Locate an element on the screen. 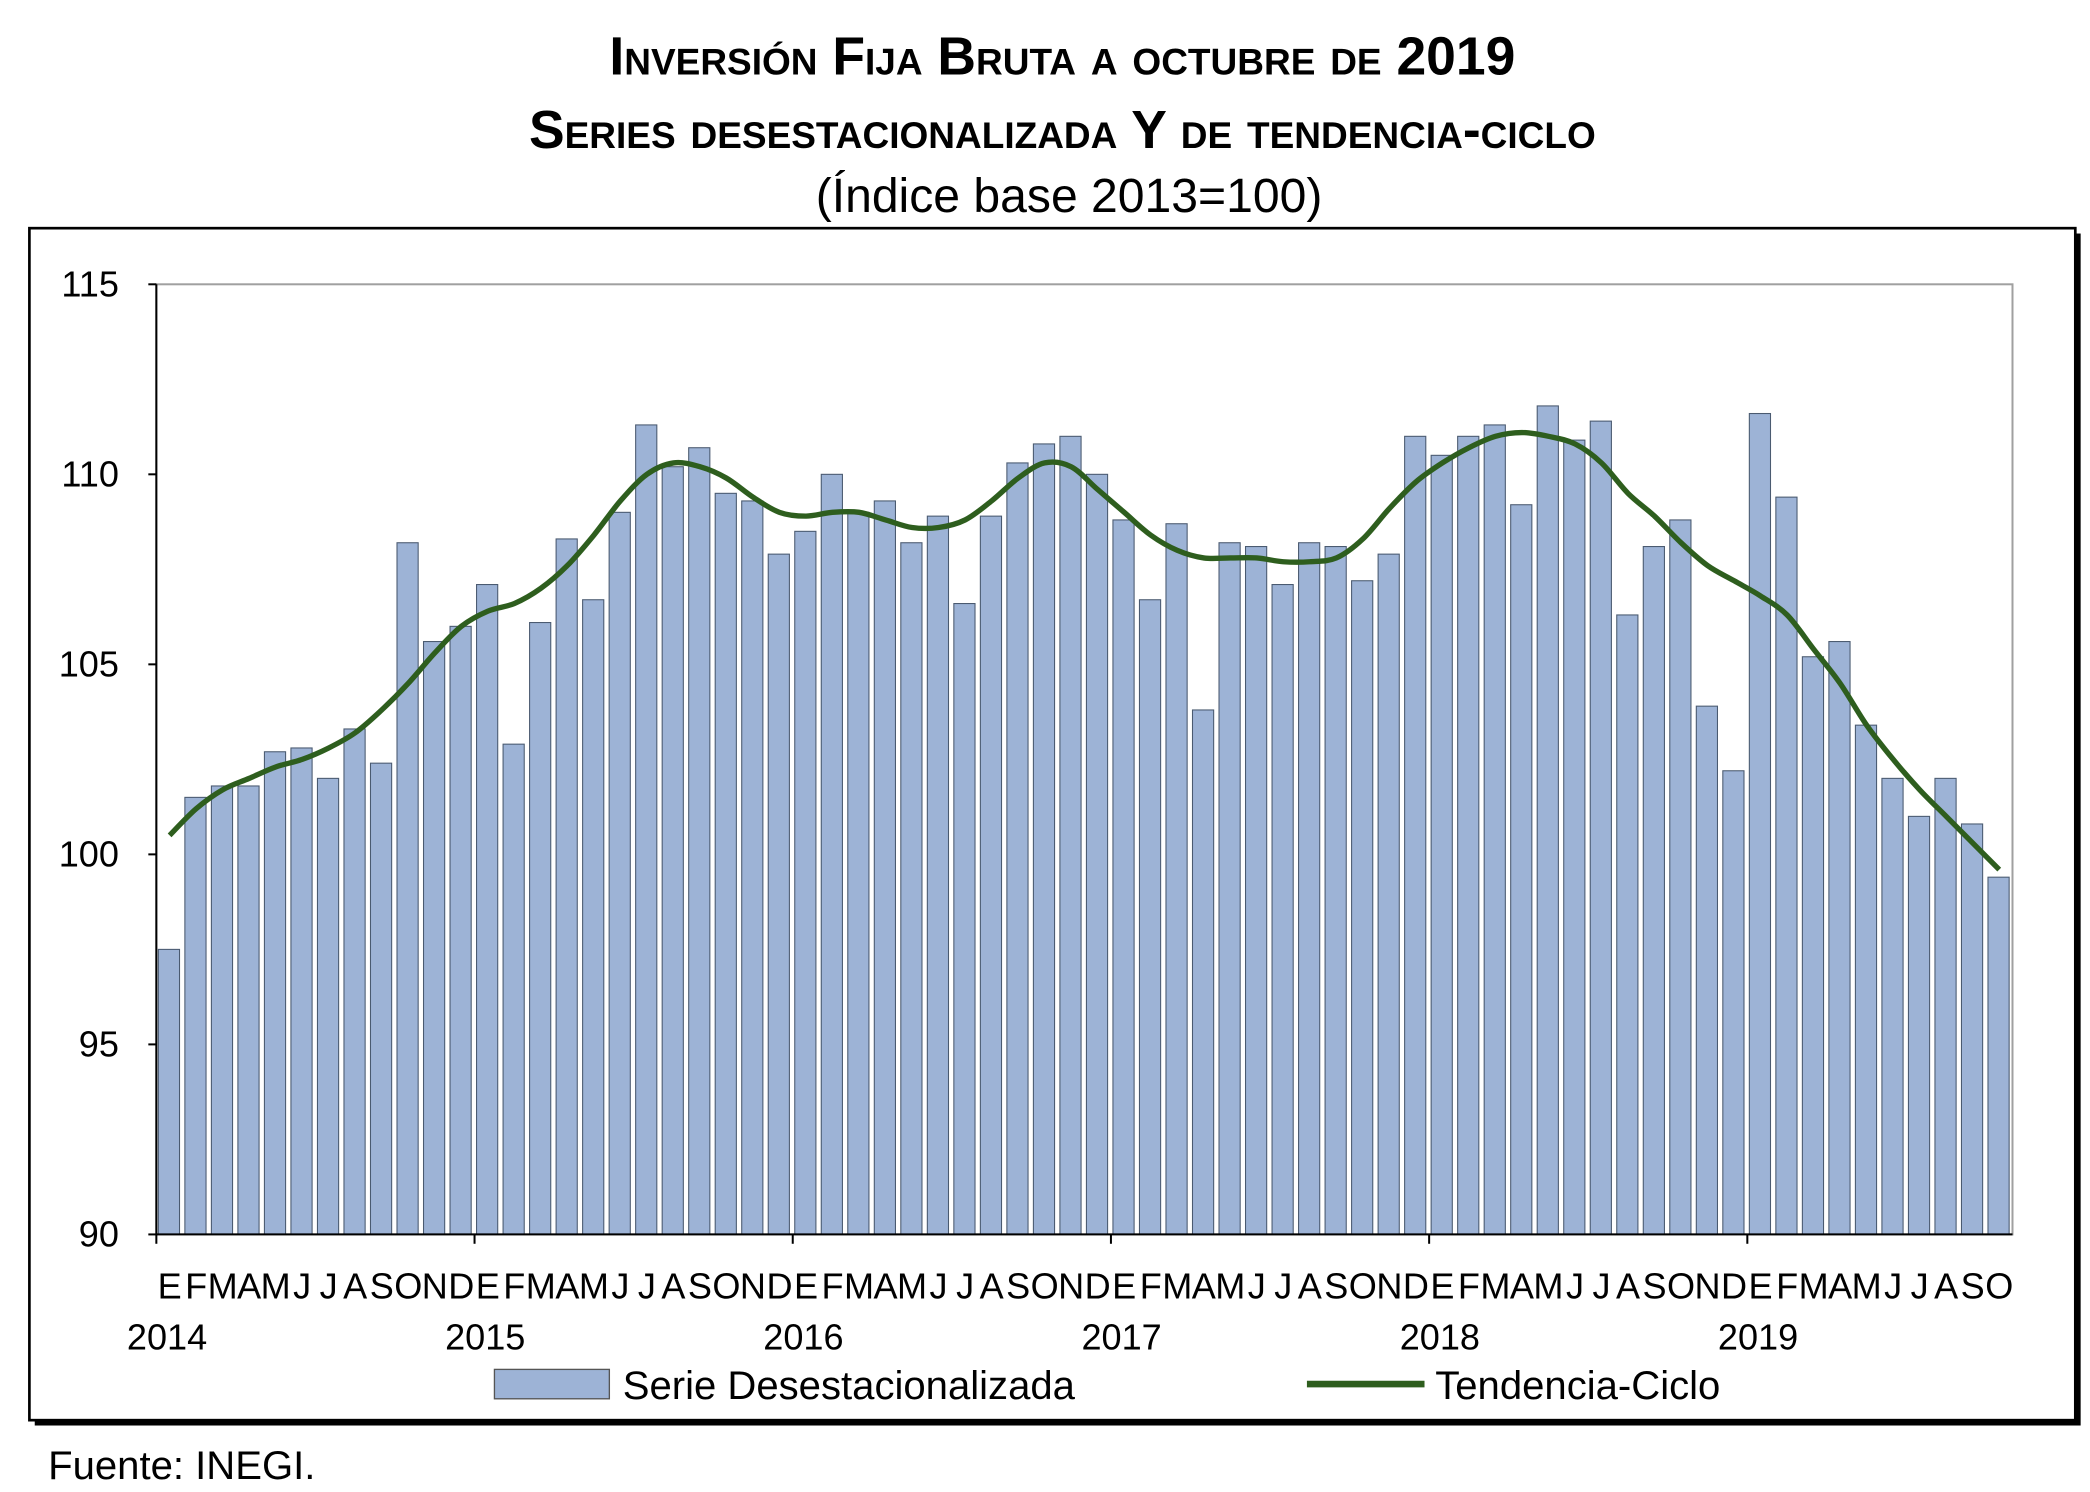 The width and height of the screenshot is (2090, 1492). x-year-label: 2017 is located at coordinates (1121, 1336).